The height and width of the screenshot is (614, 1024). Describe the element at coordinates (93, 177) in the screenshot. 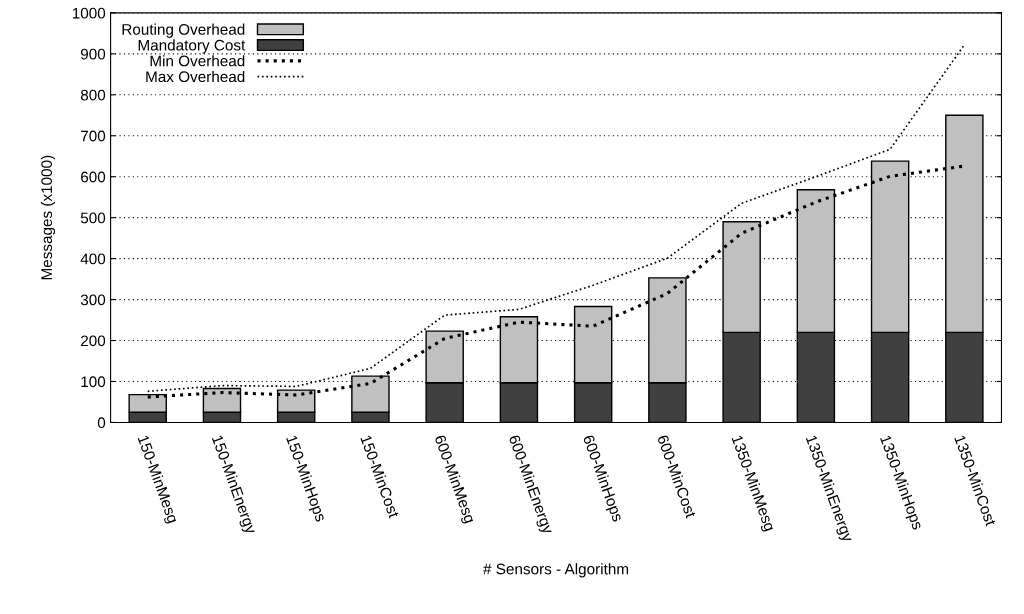

I see `y-tick-label: 600` at that location.